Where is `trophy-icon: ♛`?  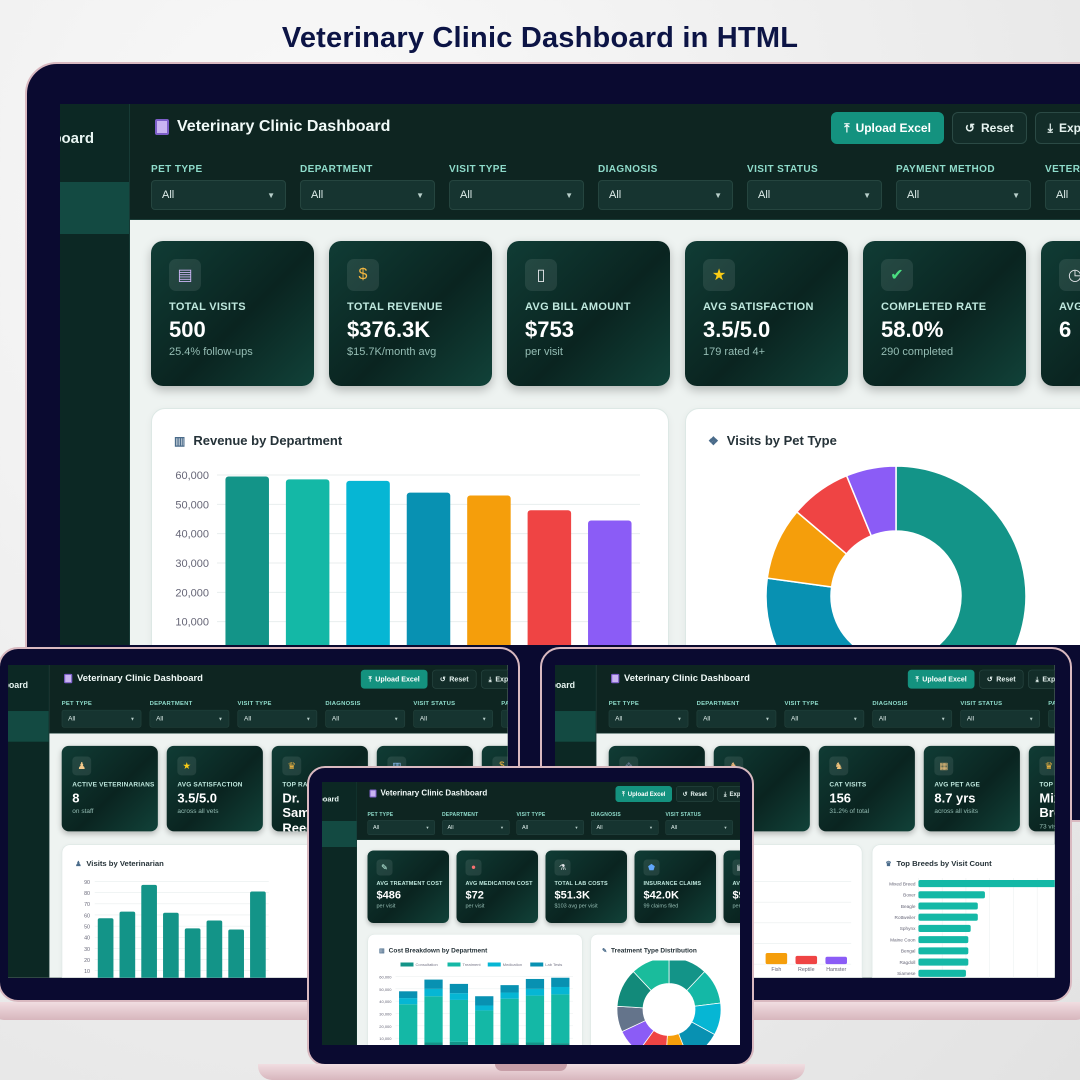 trophy-icon: ♛ is located at coordinates (292, 766).